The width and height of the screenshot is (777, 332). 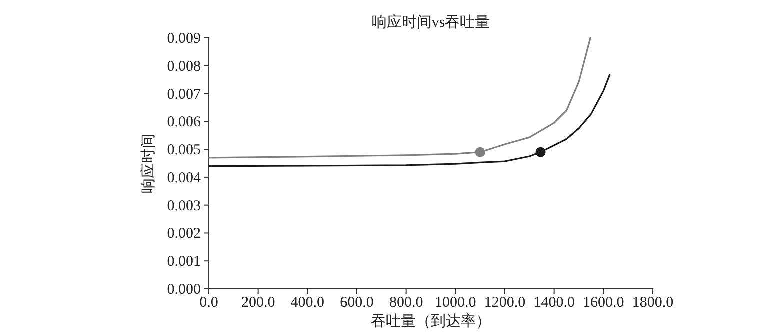 What do you see at coordinates (357, 303) in the screenshot?
I see `x-tick-label: 600.0` at bounding box center [357, 303].